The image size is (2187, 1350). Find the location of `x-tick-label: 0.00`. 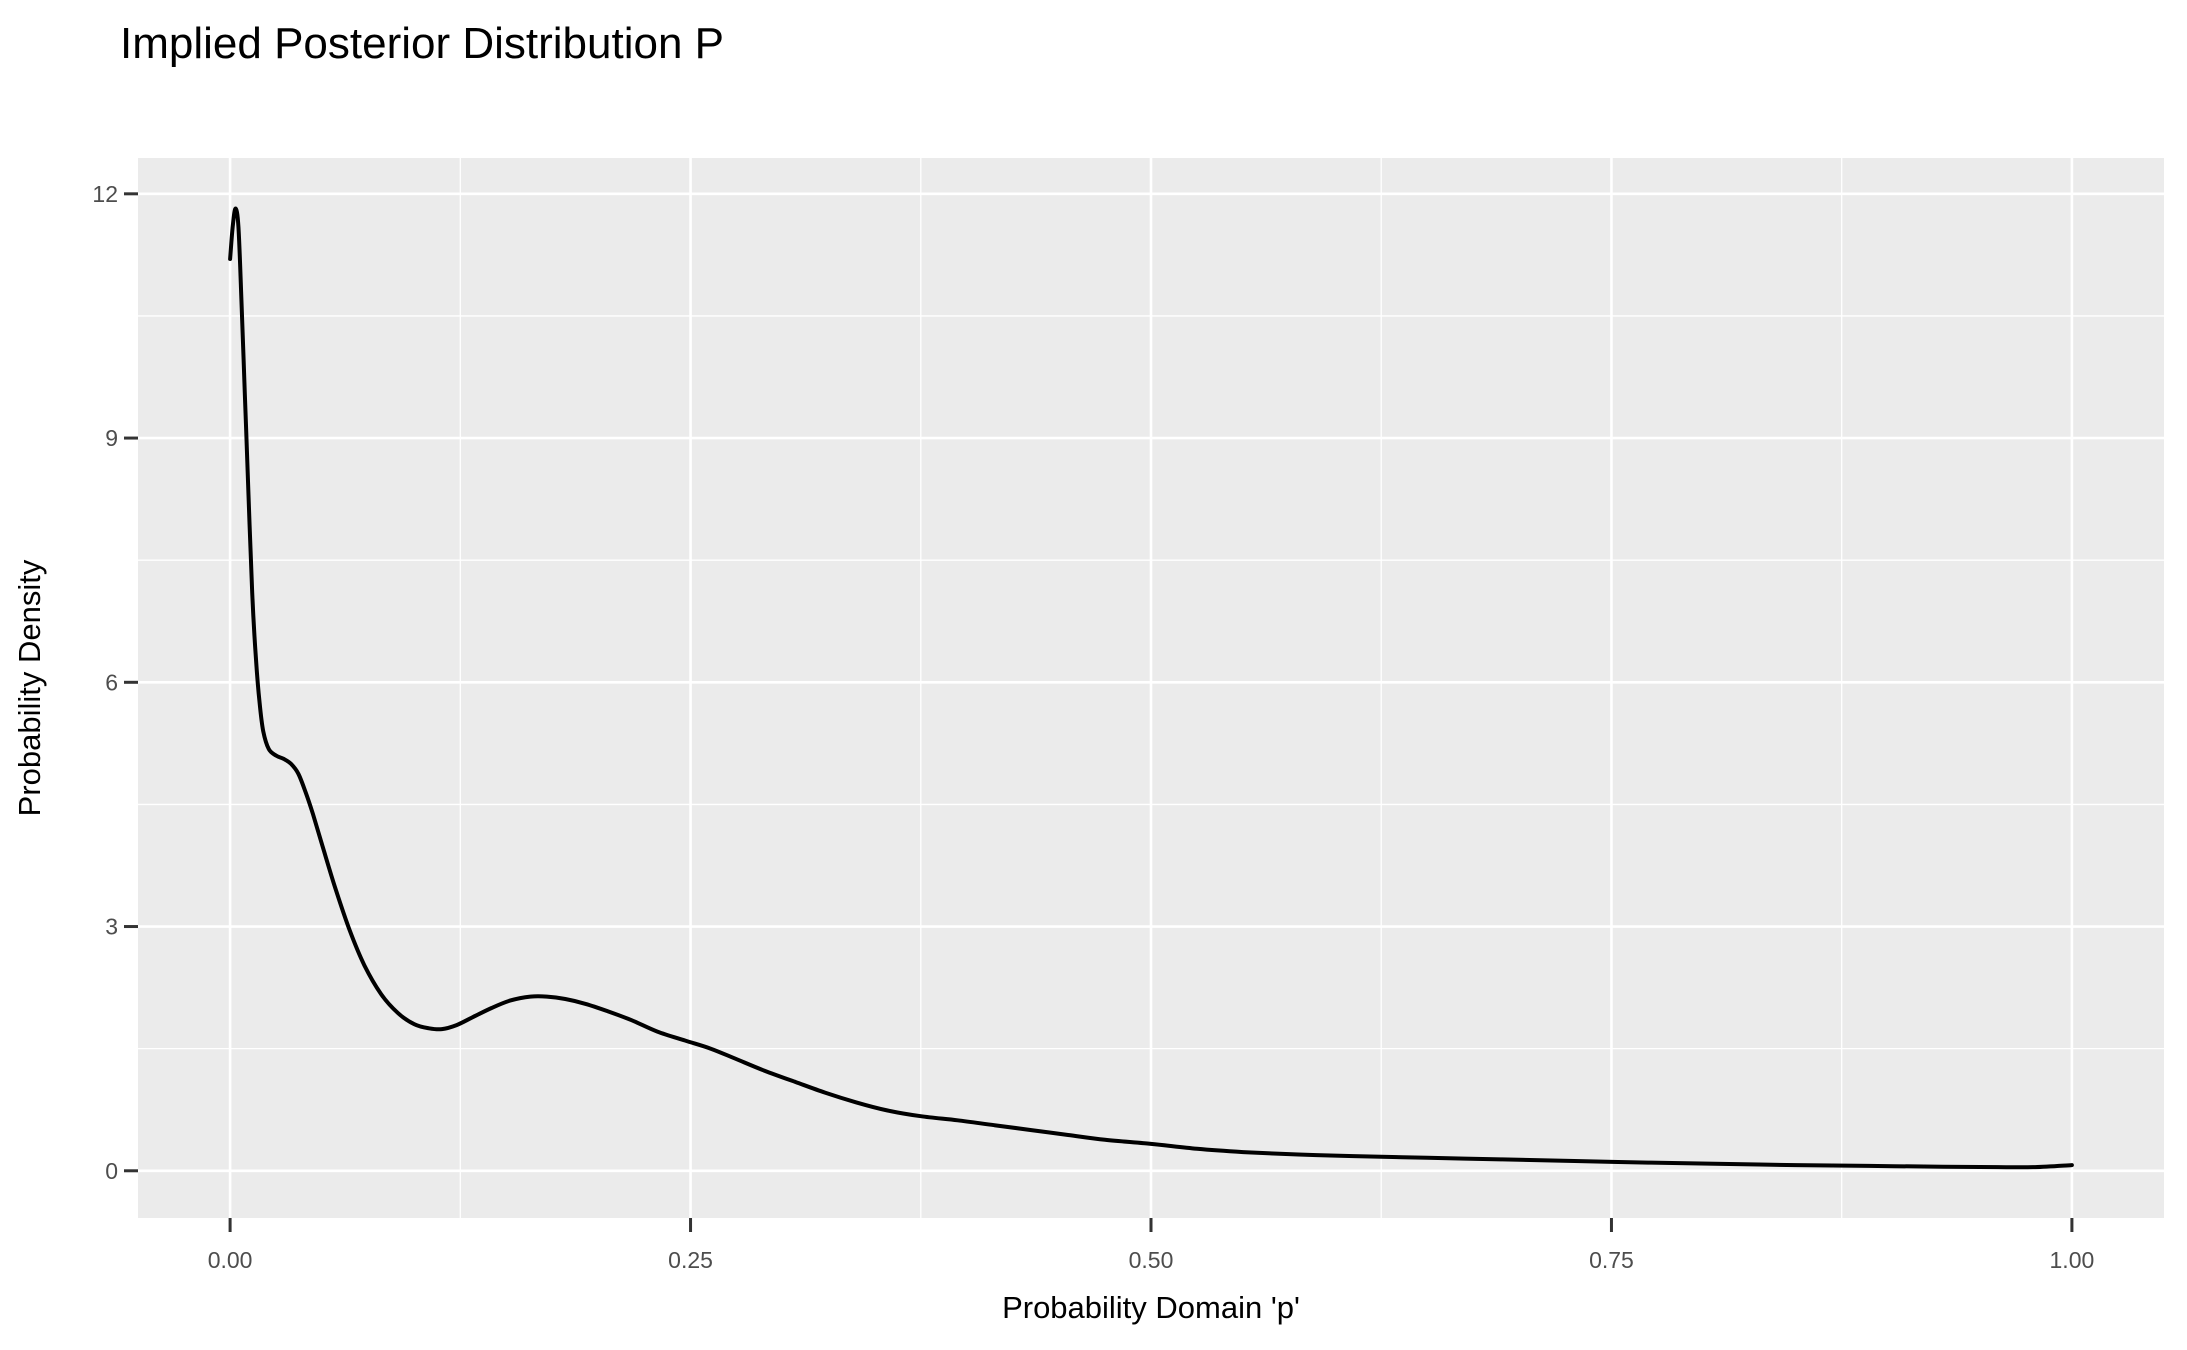

x-tick-label: 0.00 is located at coordinates (230, 1260).